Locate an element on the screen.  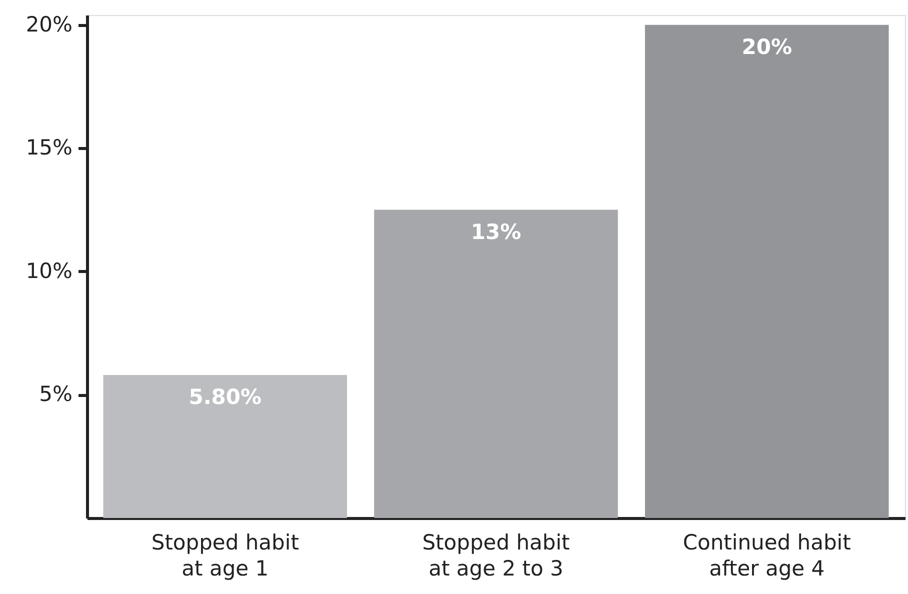
data-label: 5.80% is located at coordinates (225, 396).